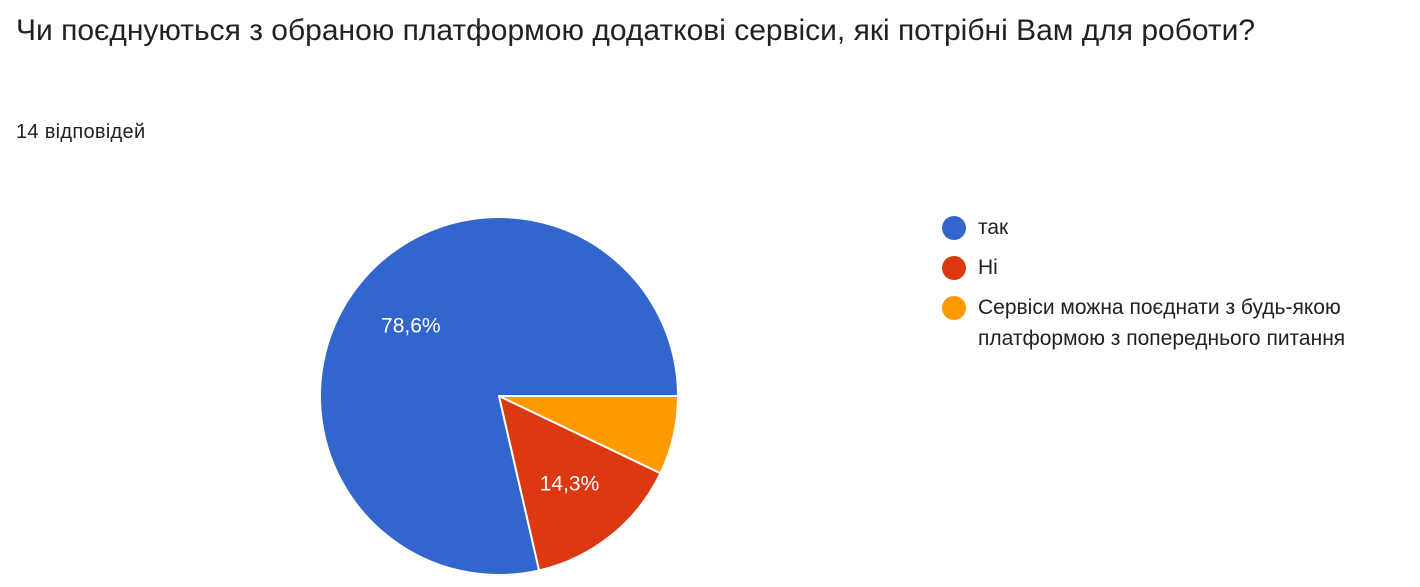 This screenshot has width=1420, height=587. What do you see at coordinates (993, 227) in the screenshot?
I see `legend-label-tak: так` at bounding box center [993, 227].